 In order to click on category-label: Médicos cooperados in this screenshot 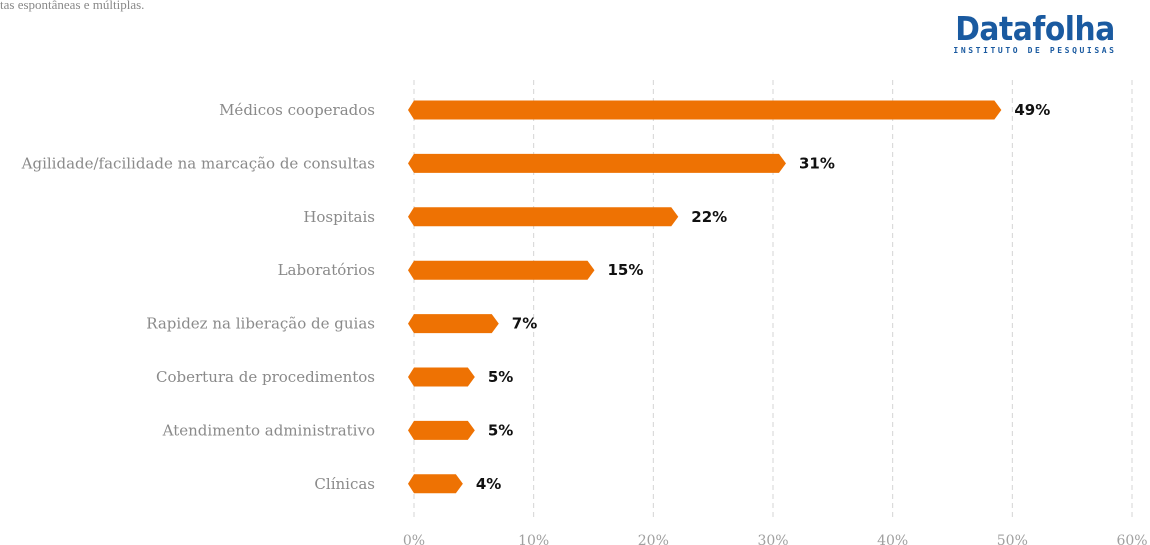, I will do `click(297, 110)`.